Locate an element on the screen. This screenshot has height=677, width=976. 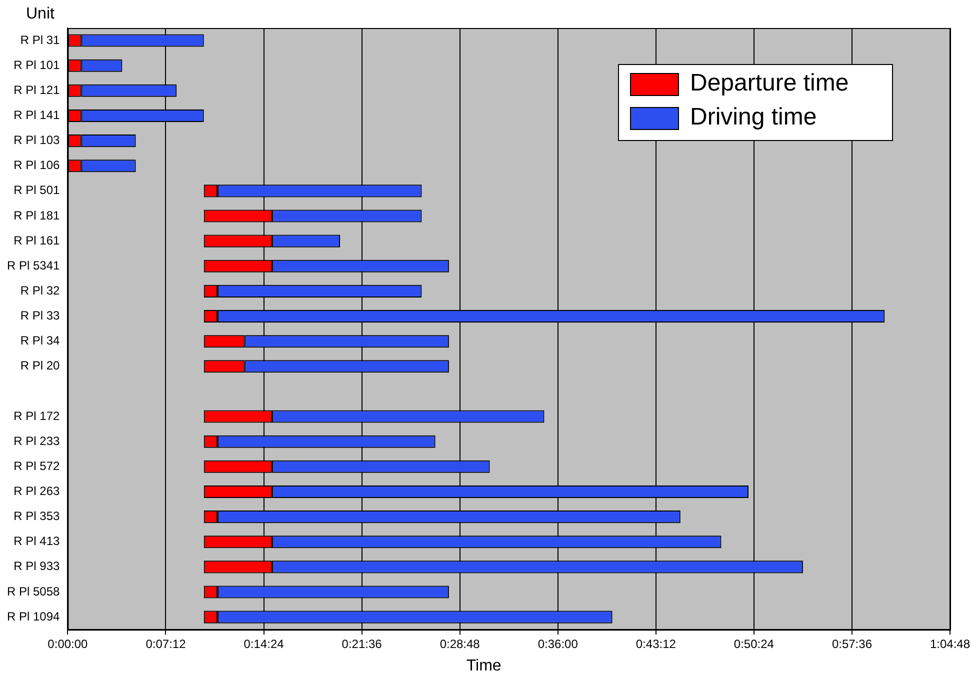
x-tick-label: 0:57:36 is located at coordinates (852, 644).